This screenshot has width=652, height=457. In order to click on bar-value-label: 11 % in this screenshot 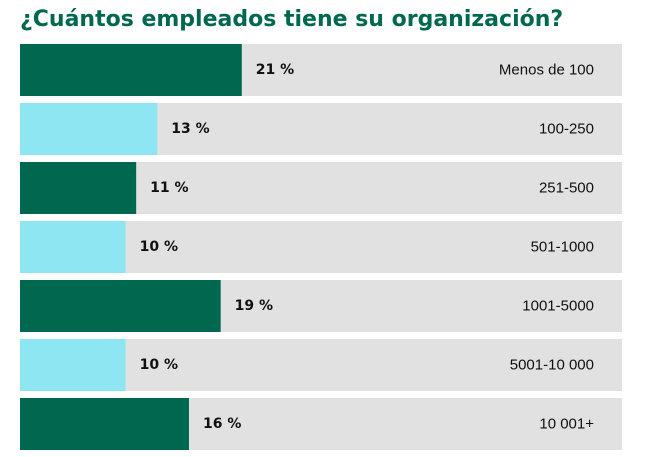, I will do `click(169, 188)`.